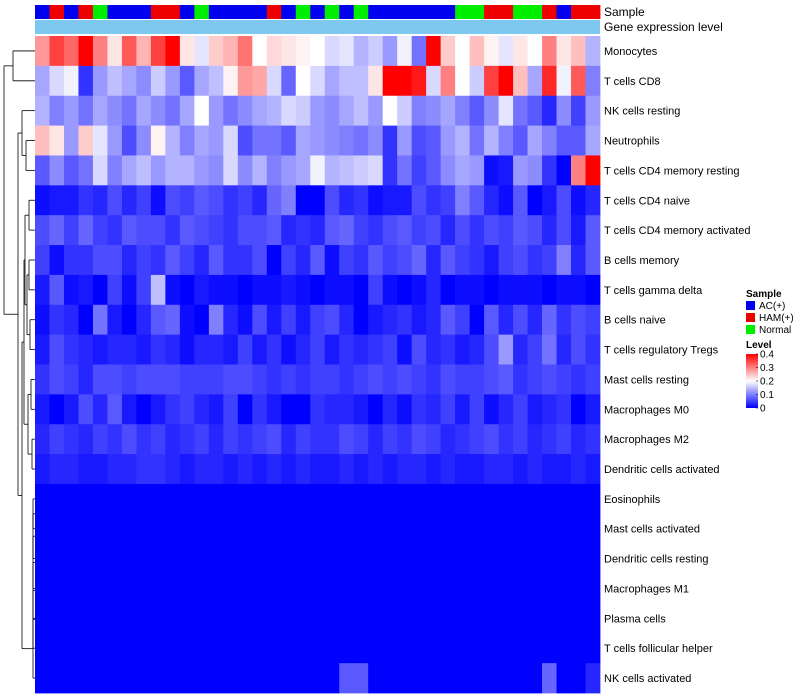 This screenshot has width=800, height=700. I want to click on row-label: NK cells activated, so click(647, 679).